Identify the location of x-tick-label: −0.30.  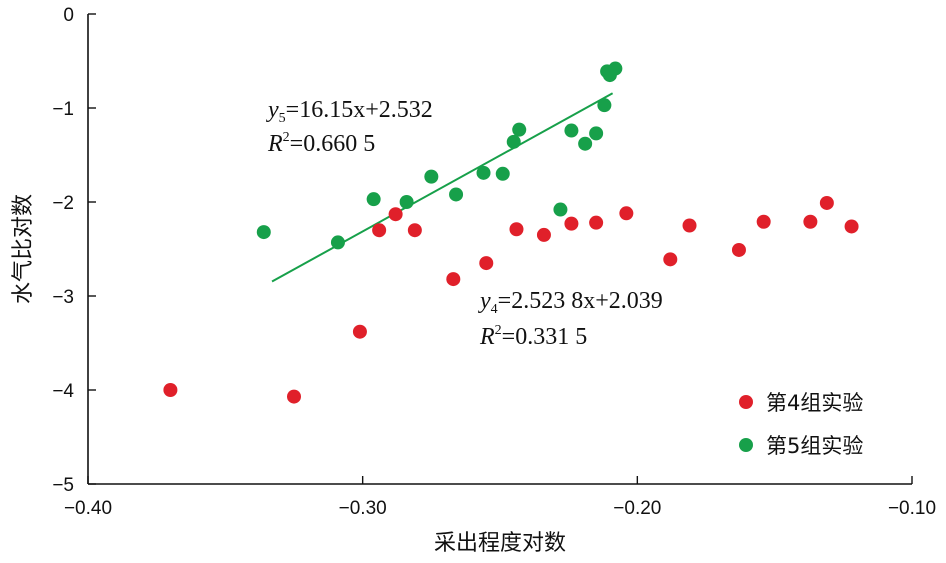
(363, 508).